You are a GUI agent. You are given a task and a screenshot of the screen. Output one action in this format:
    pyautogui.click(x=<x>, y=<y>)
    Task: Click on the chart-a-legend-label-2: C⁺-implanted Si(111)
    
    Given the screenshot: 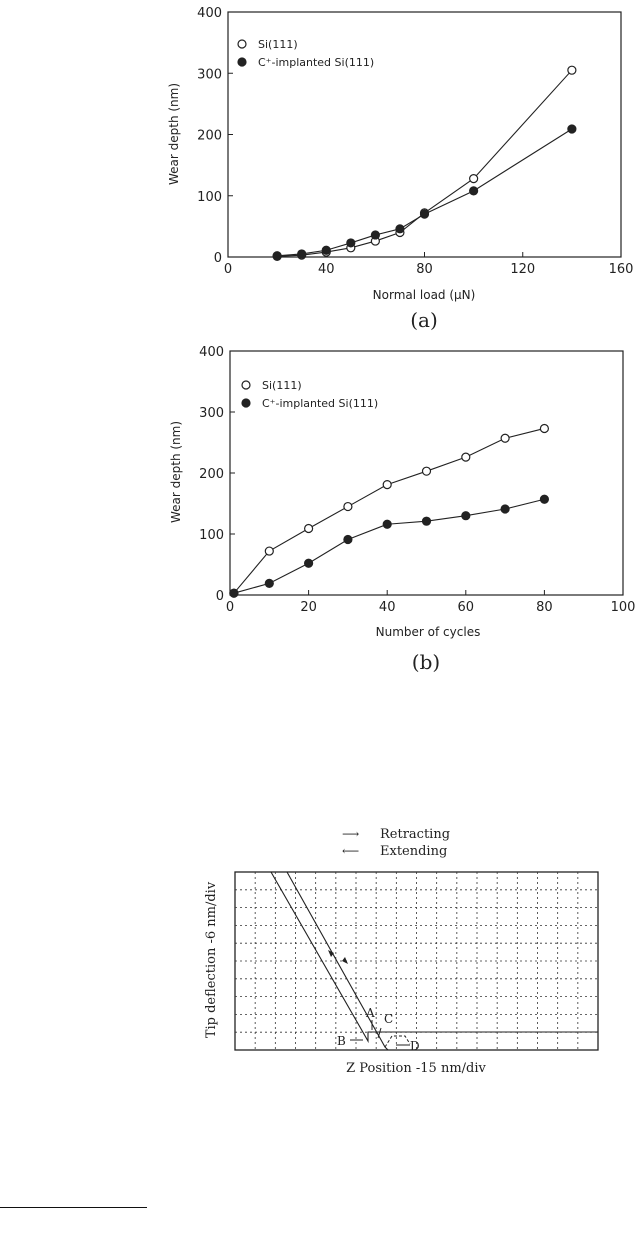 What is the action you would take?
    pyautogui.click(x=316, y=62)
    